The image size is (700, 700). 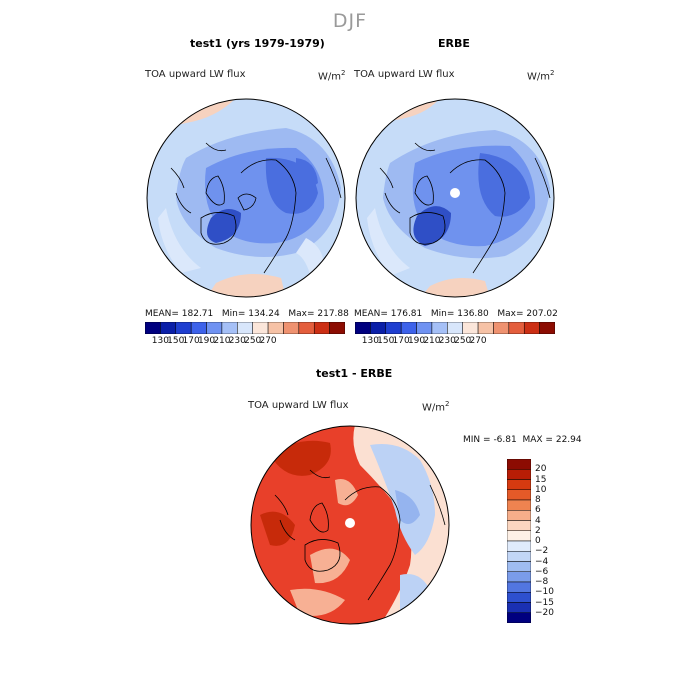 What do you see at coordinates (454, 43) in the screenshot?
I see `panel2-title: ERBE` at bounding box center [454, 43].